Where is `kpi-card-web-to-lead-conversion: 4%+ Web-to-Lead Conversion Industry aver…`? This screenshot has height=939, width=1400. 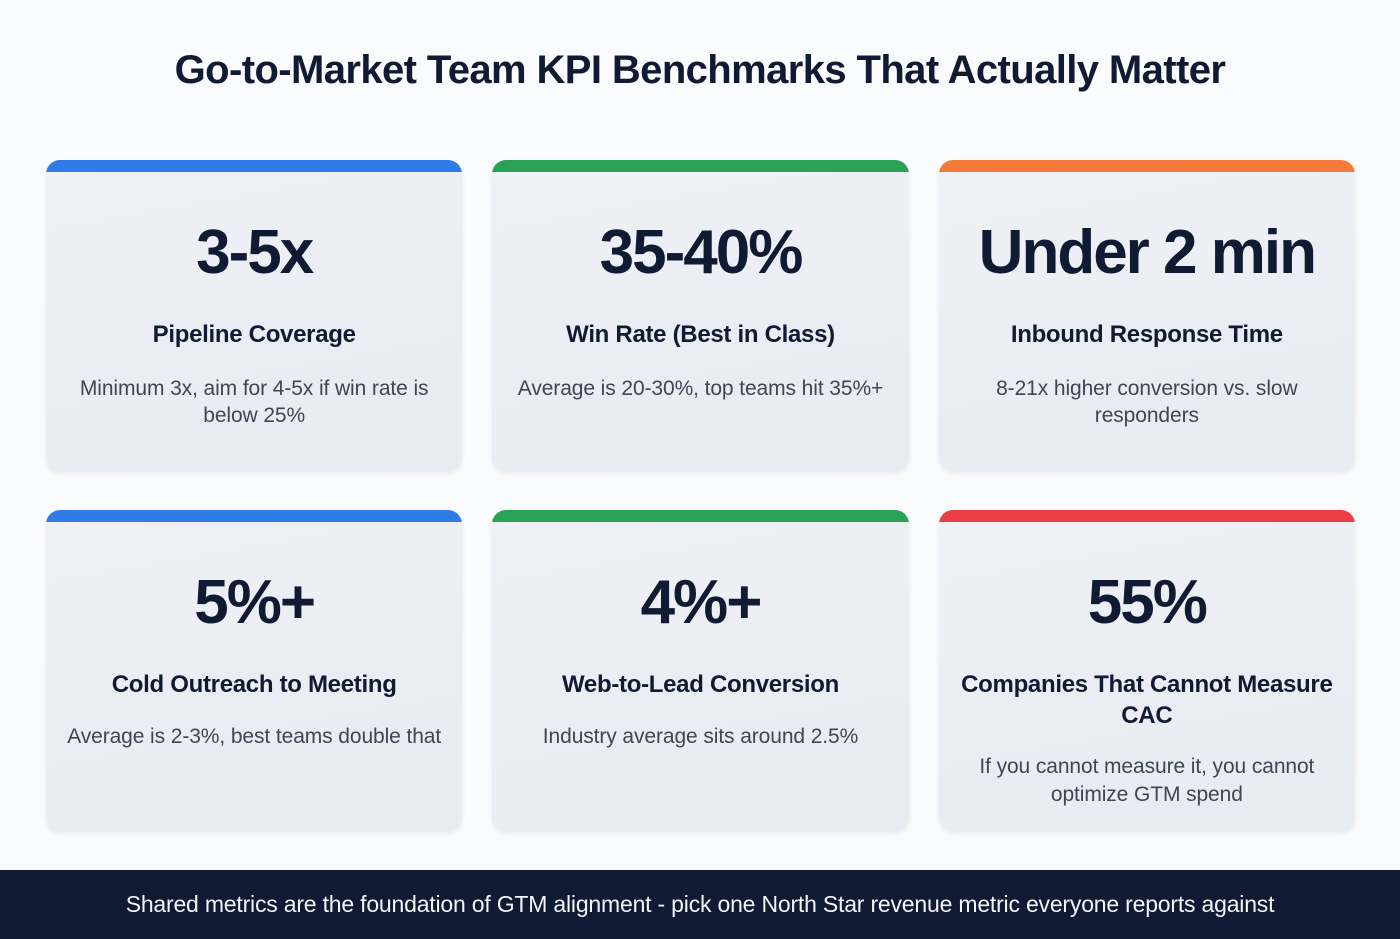 kpi-card-web-to-lead-conversion: 4%+ Web-to-Lead Conversion Industry aver… is located at coordinates (700, 671).